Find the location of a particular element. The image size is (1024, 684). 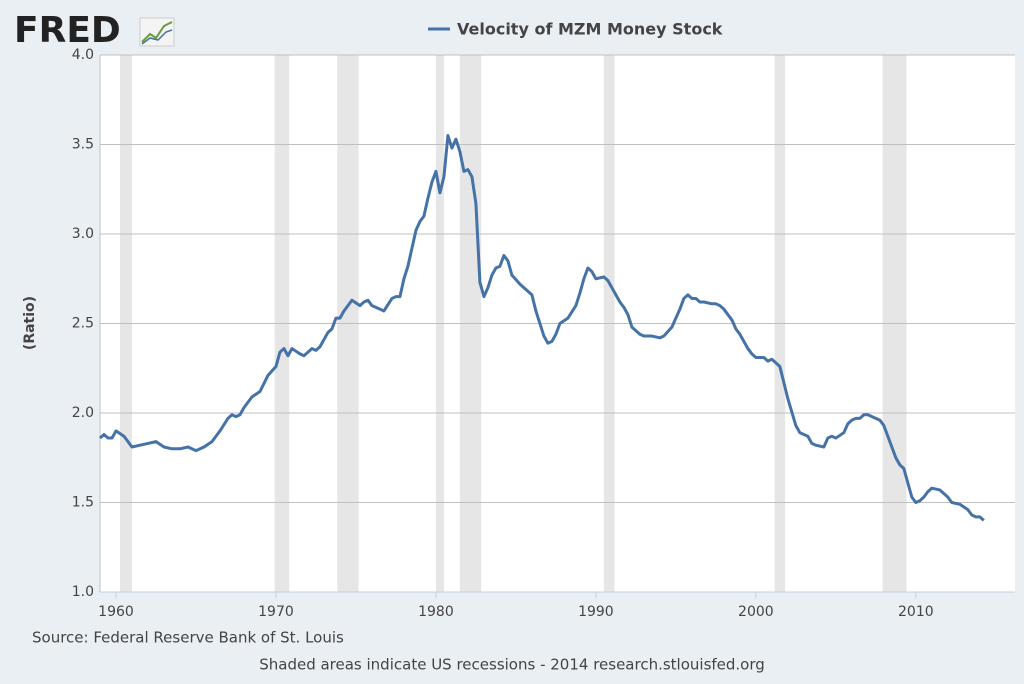

x-tick-label: 1990 is located at coordinates (596, 612).